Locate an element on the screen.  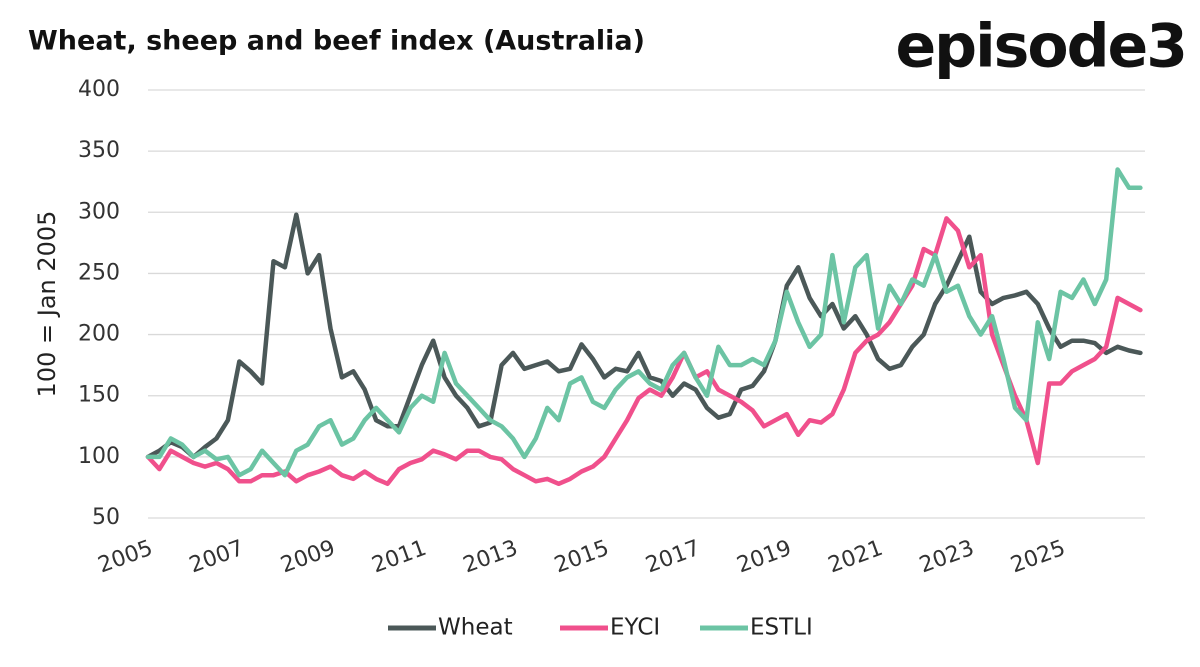
x-tick-label: 2023 is located at coordinates (946, 557).